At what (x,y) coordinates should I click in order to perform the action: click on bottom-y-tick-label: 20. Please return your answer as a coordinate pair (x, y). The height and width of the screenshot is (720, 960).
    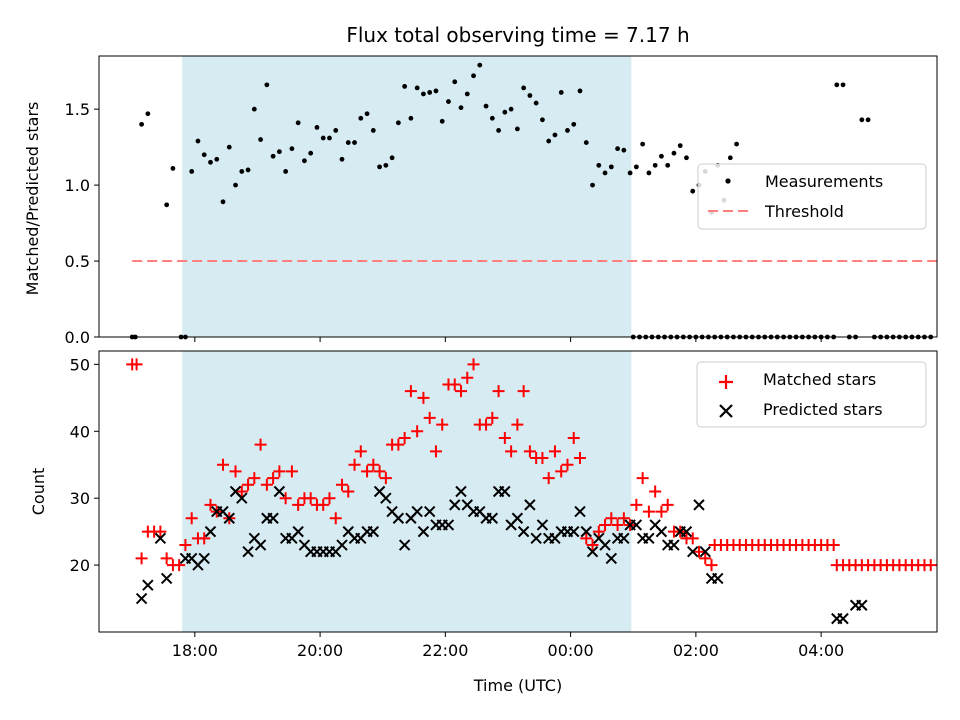
    Looking at the image, I should click on (80, 565).